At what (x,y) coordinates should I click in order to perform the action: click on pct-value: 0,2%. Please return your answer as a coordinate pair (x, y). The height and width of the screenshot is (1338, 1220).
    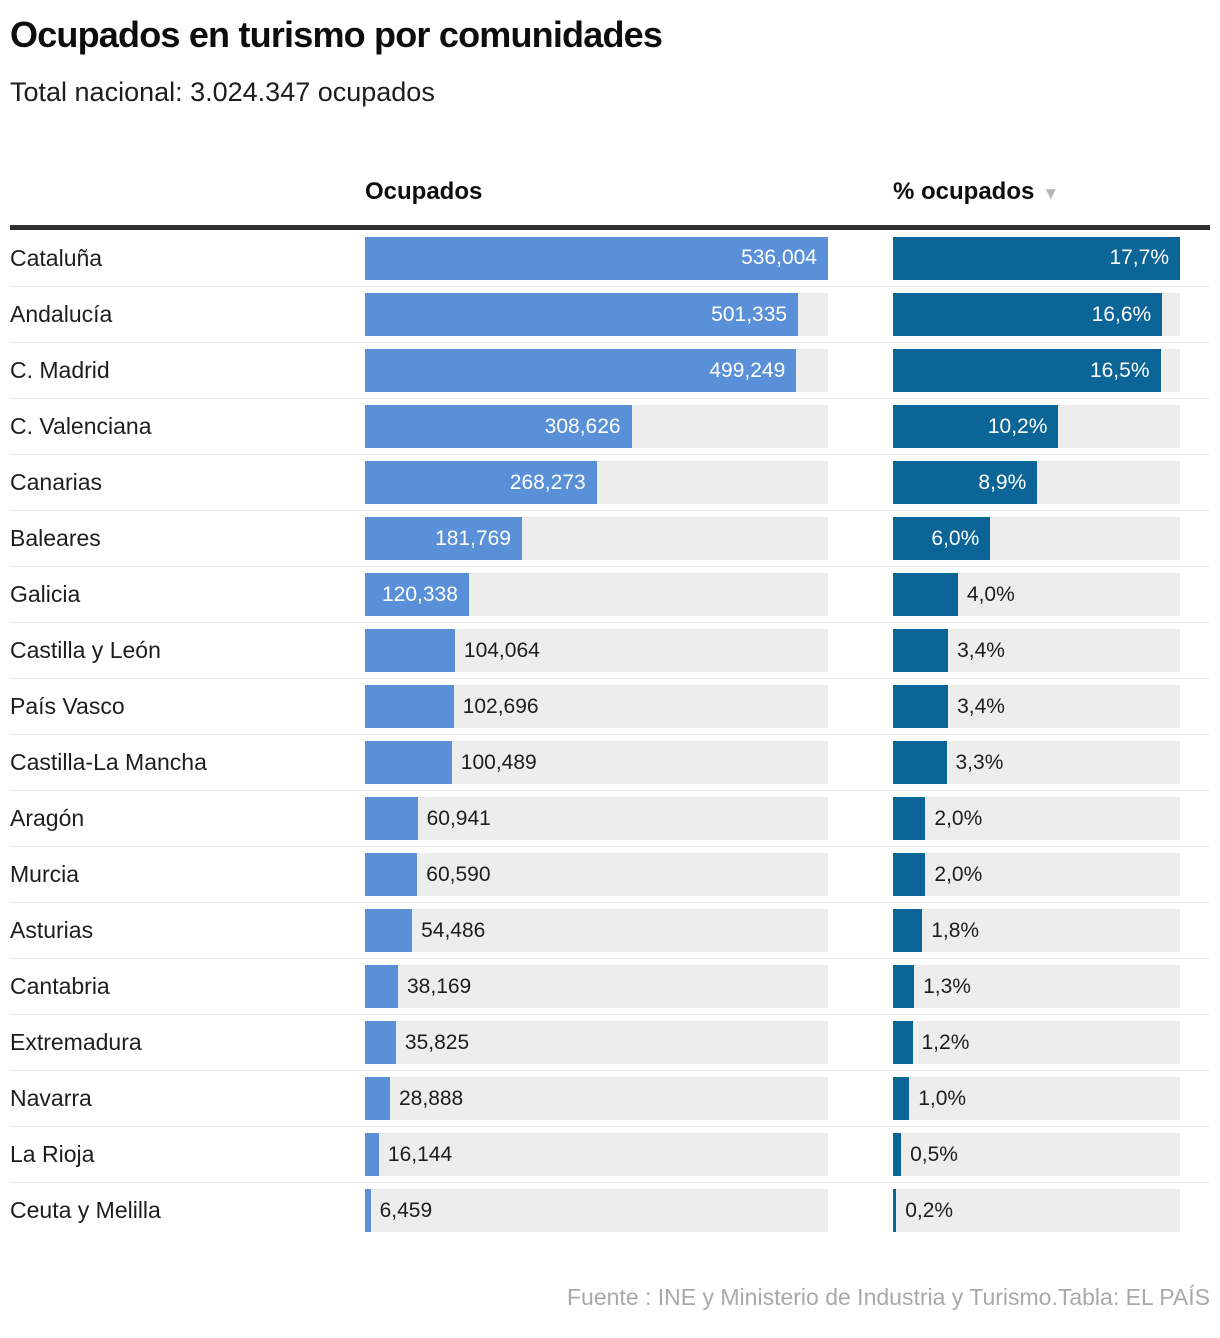
    Looking at the image, I should click on (929, 1210).